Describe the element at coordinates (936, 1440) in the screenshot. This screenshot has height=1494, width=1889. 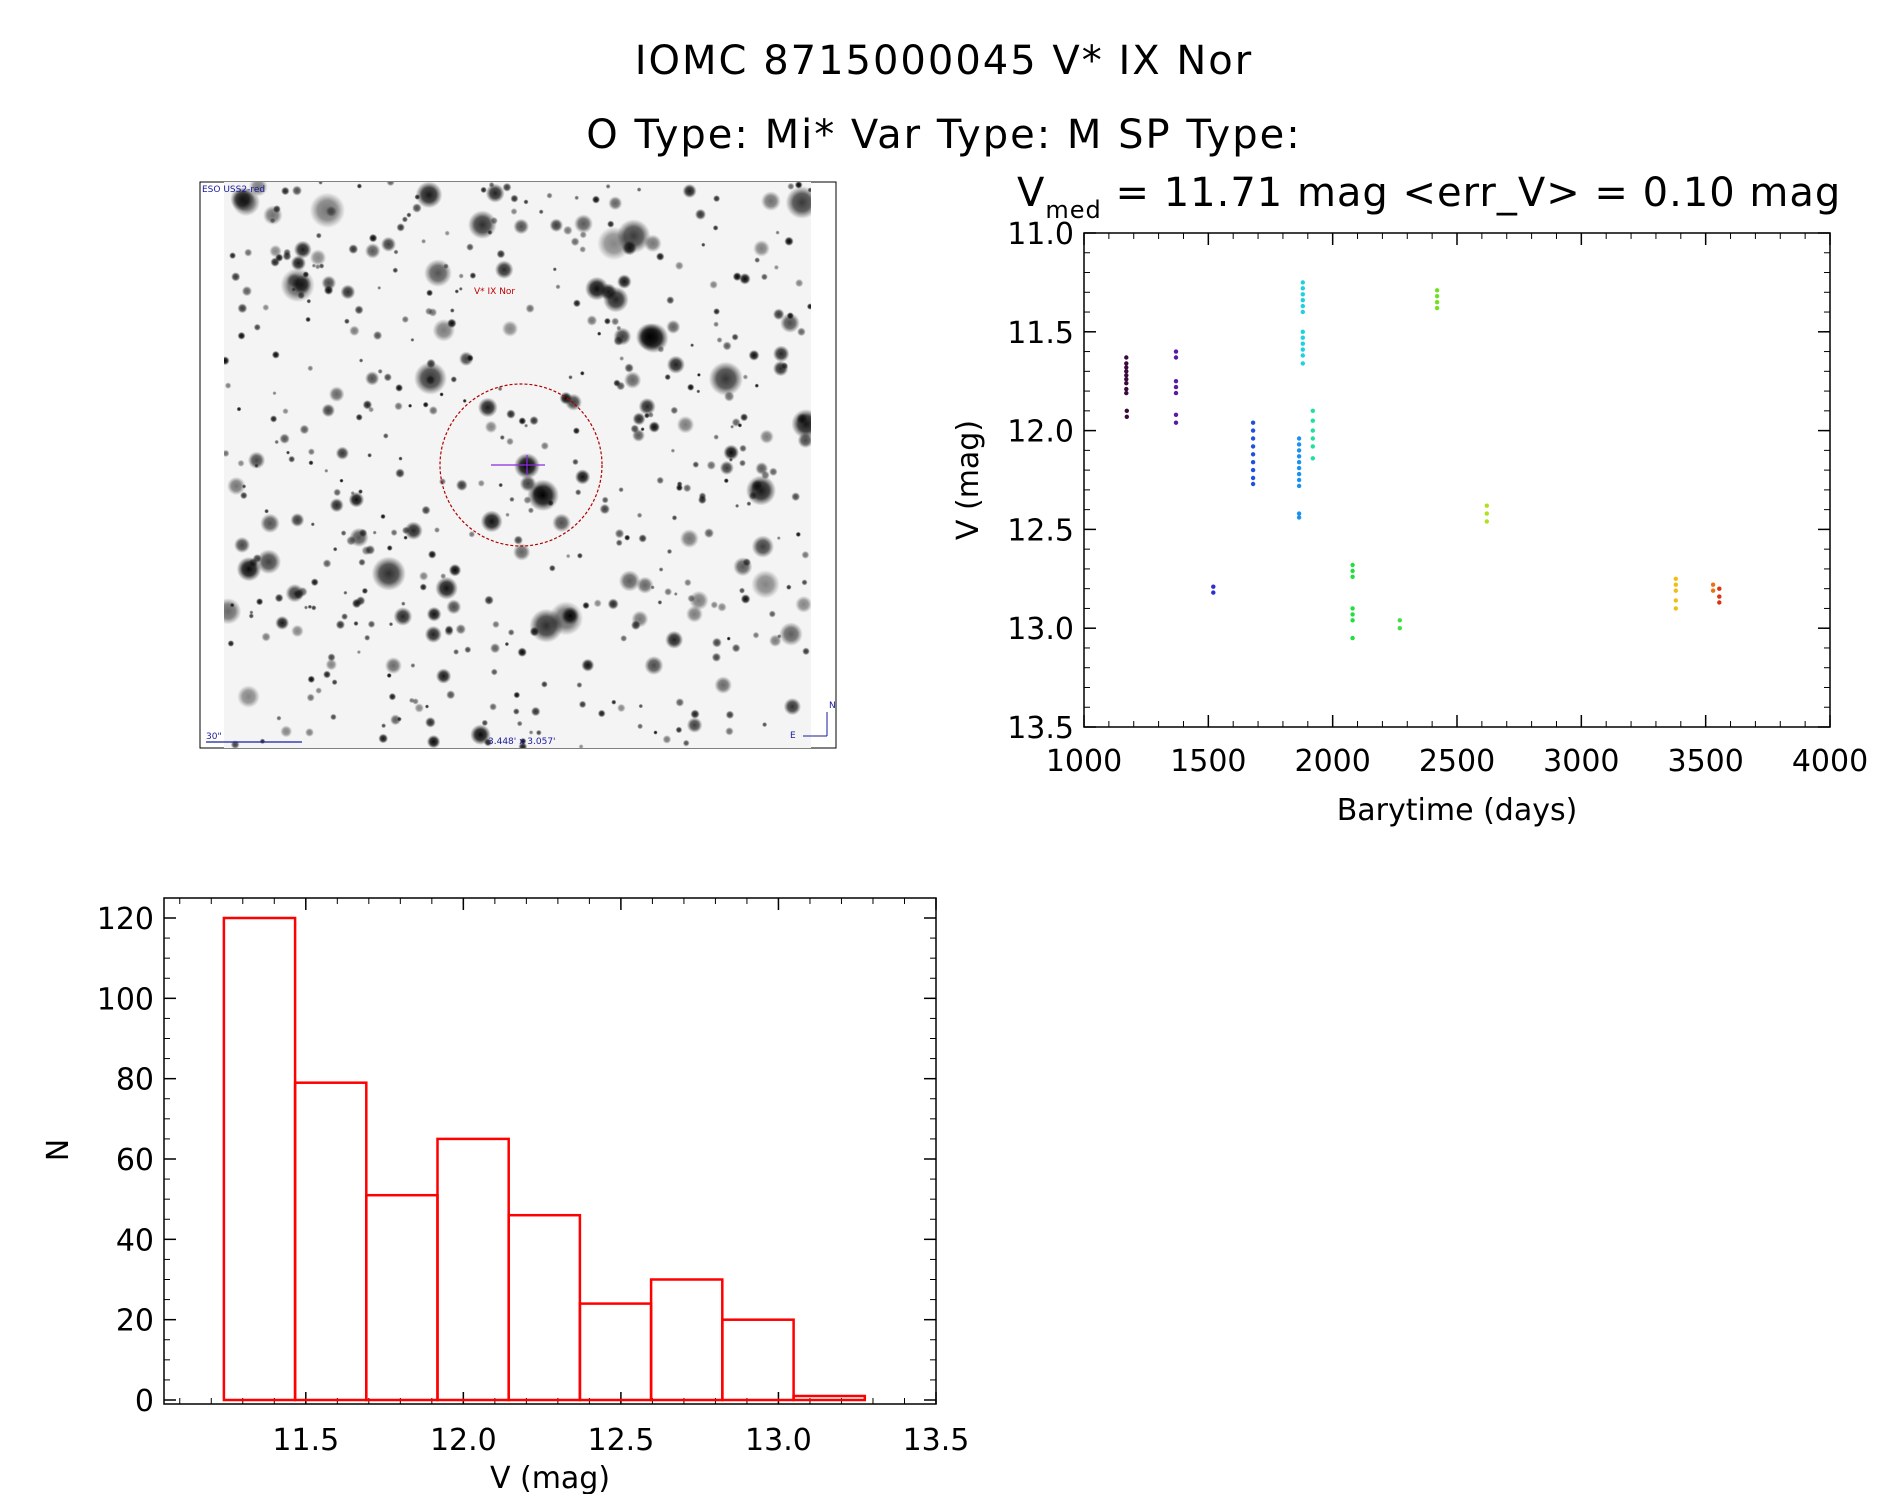
I see `hist-xtick-label: 13.5` at that location.